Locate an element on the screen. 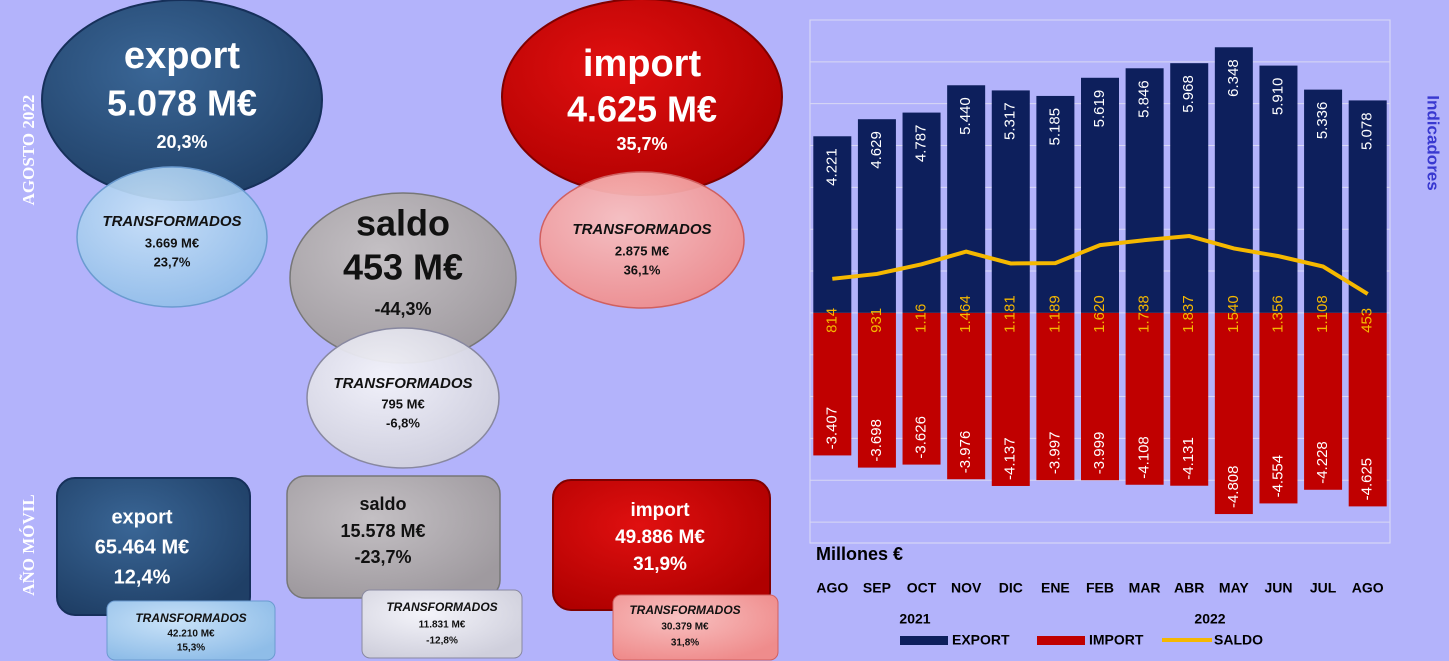 This screenshot has height=661, width=1449. data-label: 6.348 is located at coordinates (1233, 78).